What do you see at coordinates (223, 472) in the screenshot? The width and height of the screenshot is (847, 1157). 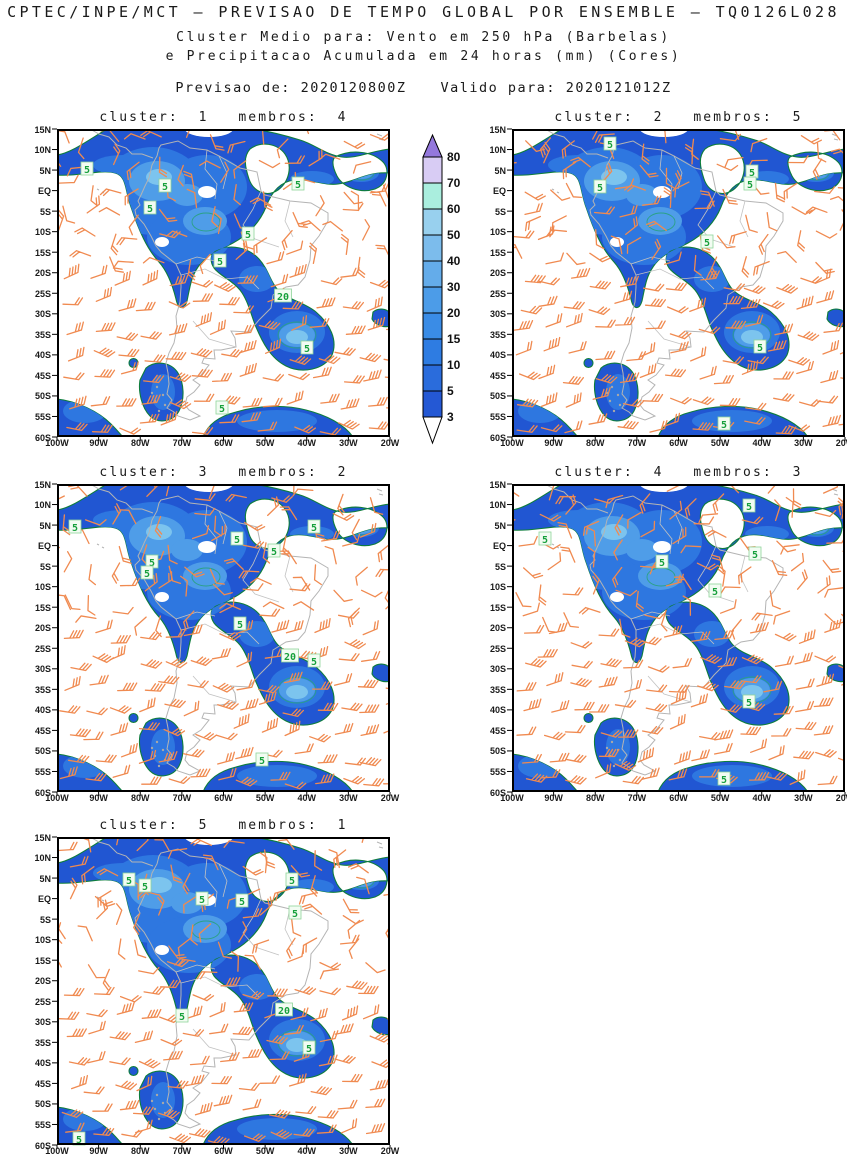 I see `panel-title: cluster: 3 membros: 2` at bounding box center [223, 472].